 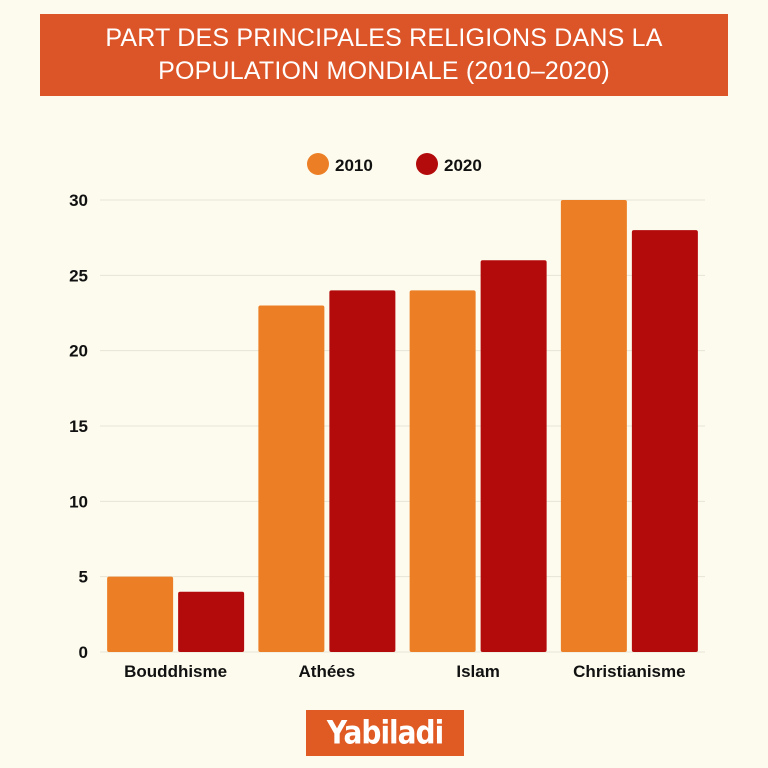 I want to click on y-tick-label-10: 10, so click(x=78, y=501).